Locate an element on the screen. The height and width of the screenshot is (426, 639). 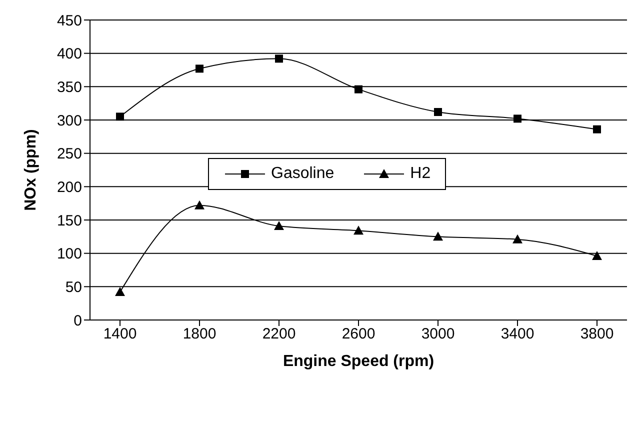
x-tick-label: 3800 is located at coordinates (597, 334).